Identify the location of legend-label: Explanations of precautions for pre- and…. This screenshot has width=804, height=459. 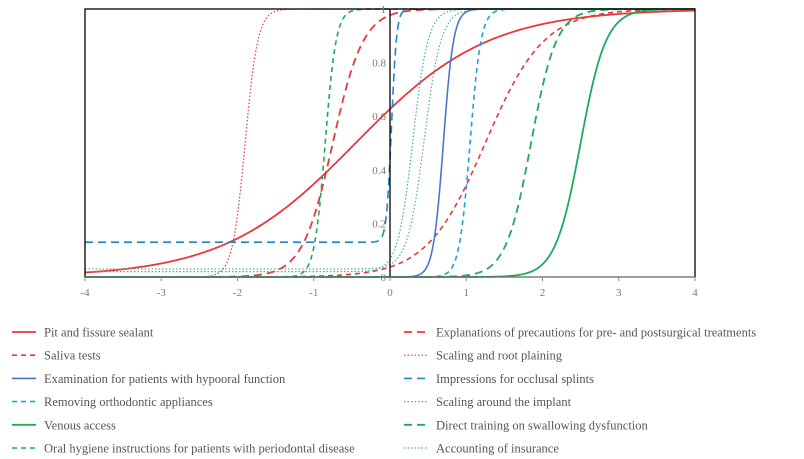
(596, 333).